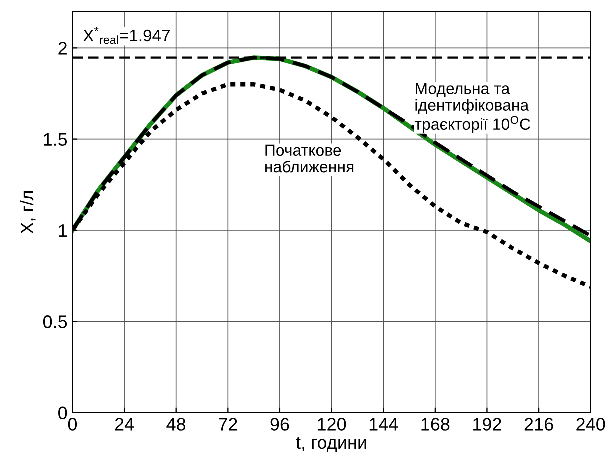  Describe the element at coordinates (331, 445) in the screenshot. I see `x-axis-title: t, години` at that location.